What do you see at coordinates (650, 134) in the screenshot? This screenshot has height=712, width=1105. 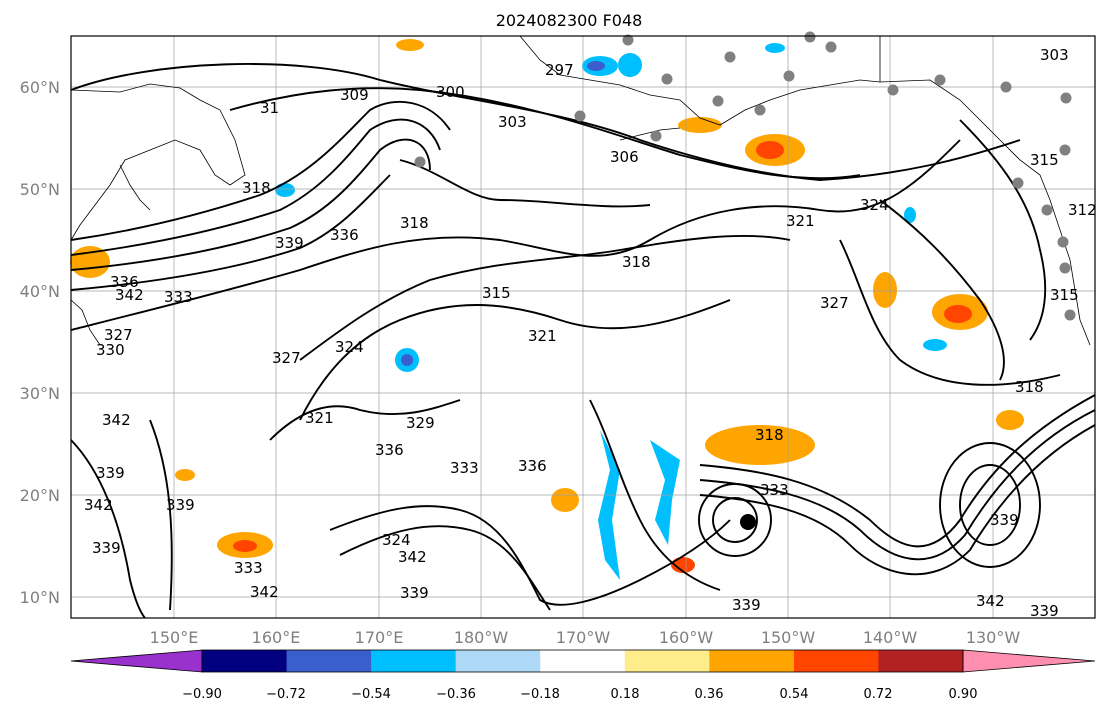 I see `coastline-aleutians` at bounding box center [650, 134].